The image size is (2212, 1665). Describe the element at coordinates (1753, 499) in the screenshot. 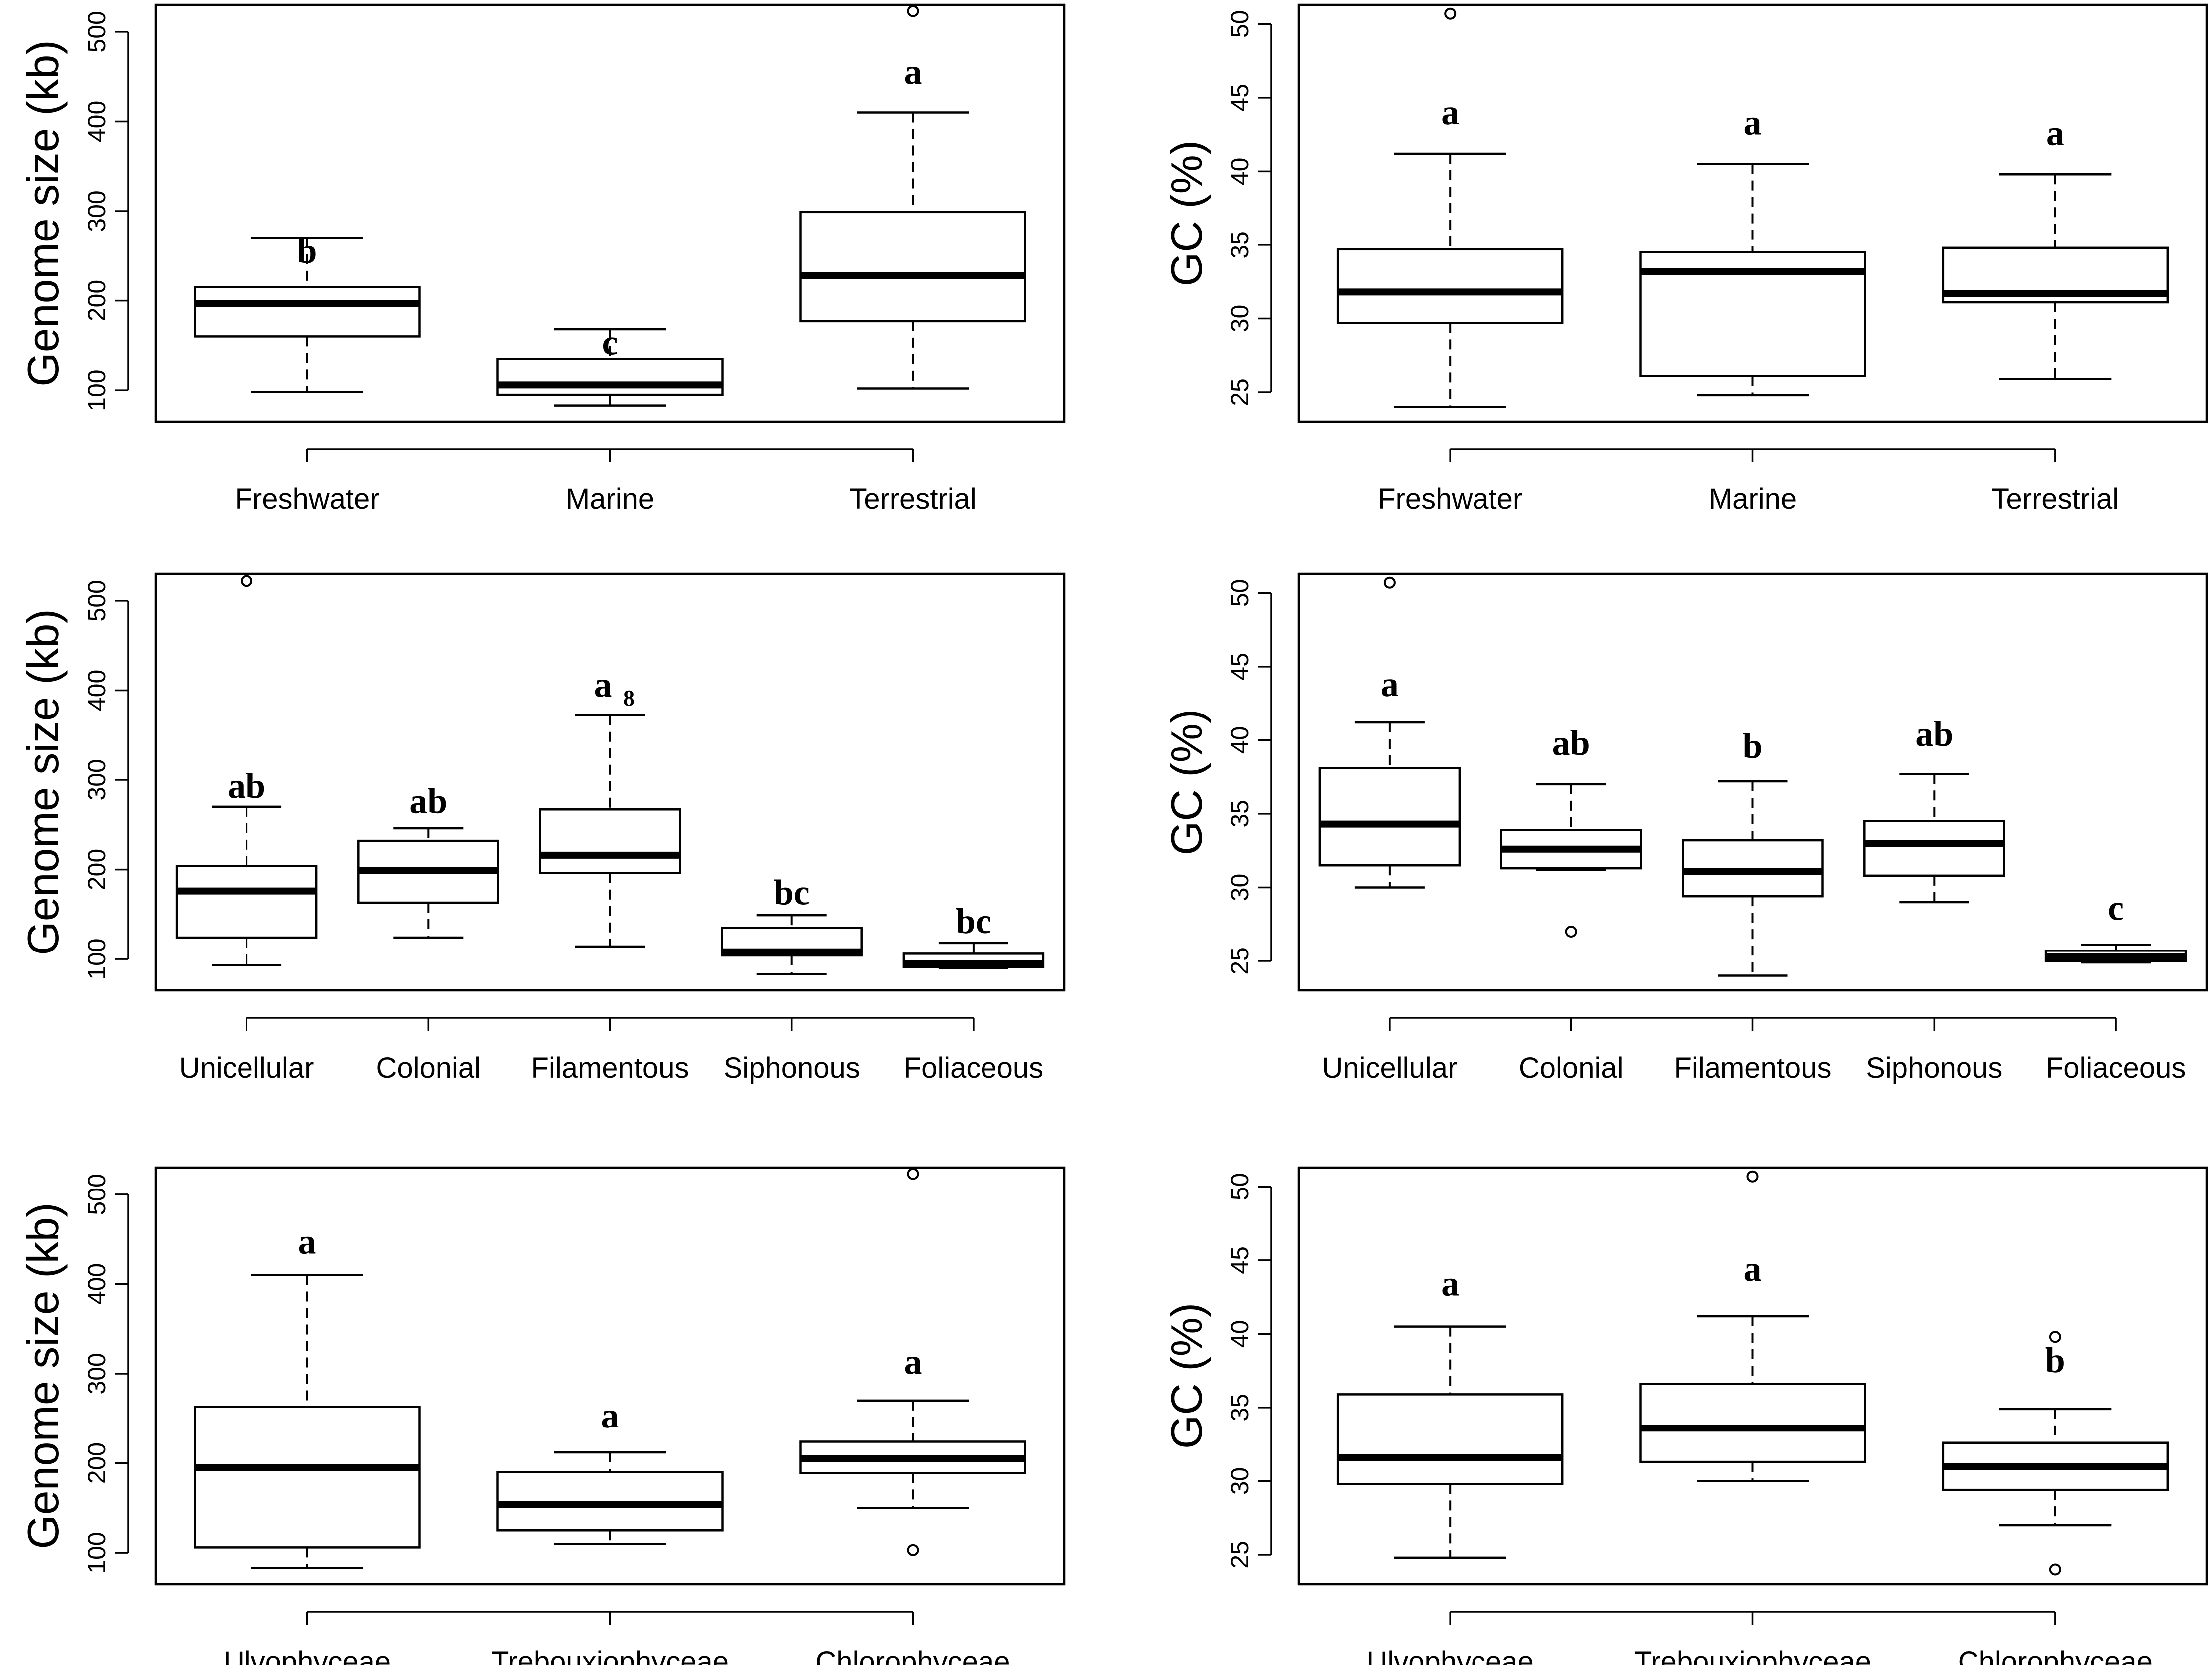

I see `x-tick-label: Marine` at that location.